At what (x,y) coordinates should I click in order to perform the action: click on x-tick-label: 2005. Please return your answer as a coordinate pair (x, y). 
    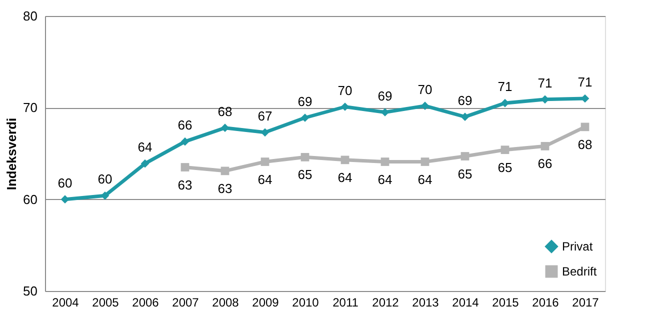
    Looking at the image, I should click on (106, 303).